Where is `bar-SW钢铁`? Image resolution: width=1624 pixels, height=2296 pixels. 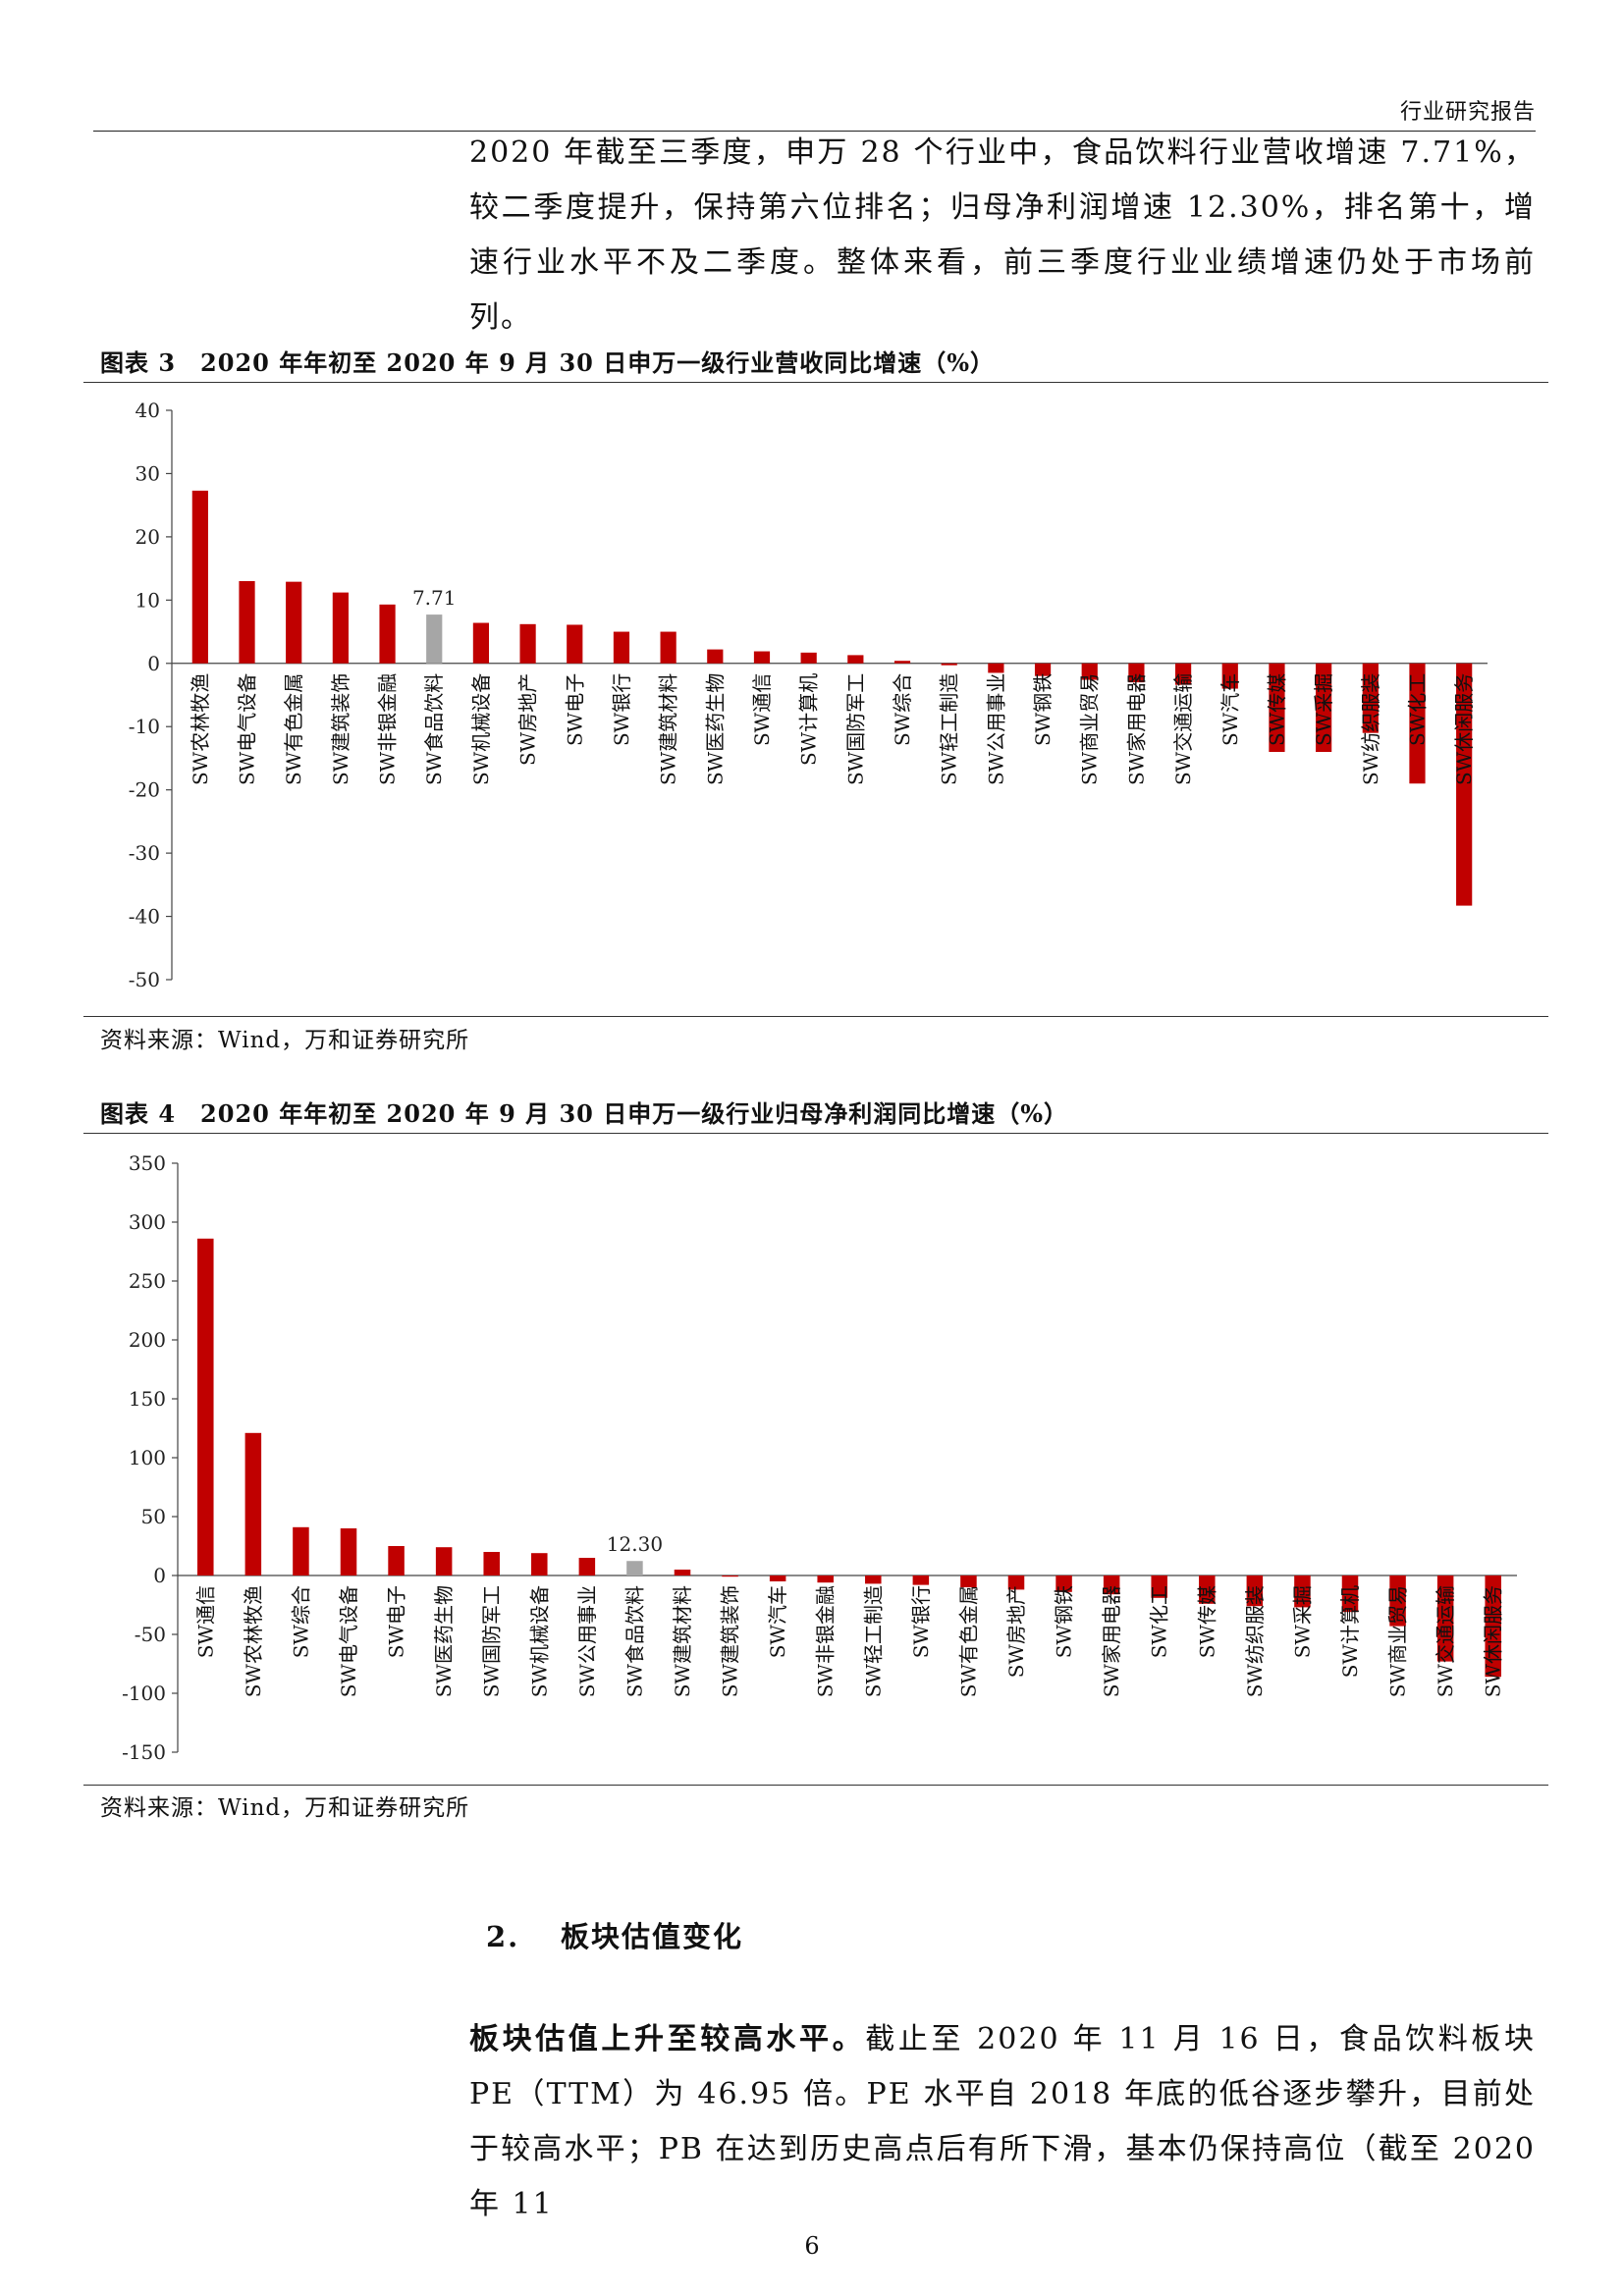
bar-SW钢铁 is located at coordinates (1064, 1584).